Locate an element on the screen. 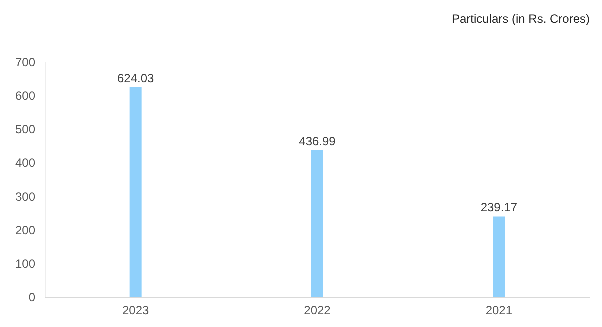  y-tick-label: 700 is located at coordinates (25, 63).